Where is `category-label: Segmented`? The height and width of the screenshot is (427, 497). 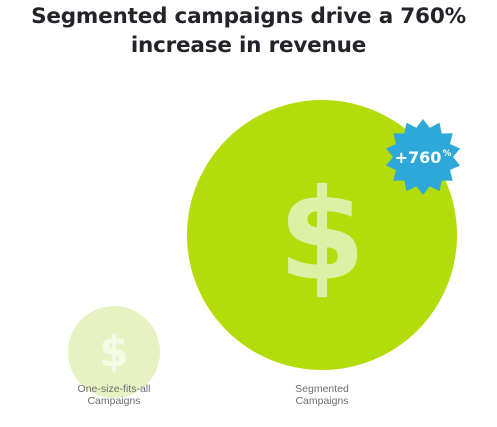
category-label: Segmented is located at coordinates (322, 389).